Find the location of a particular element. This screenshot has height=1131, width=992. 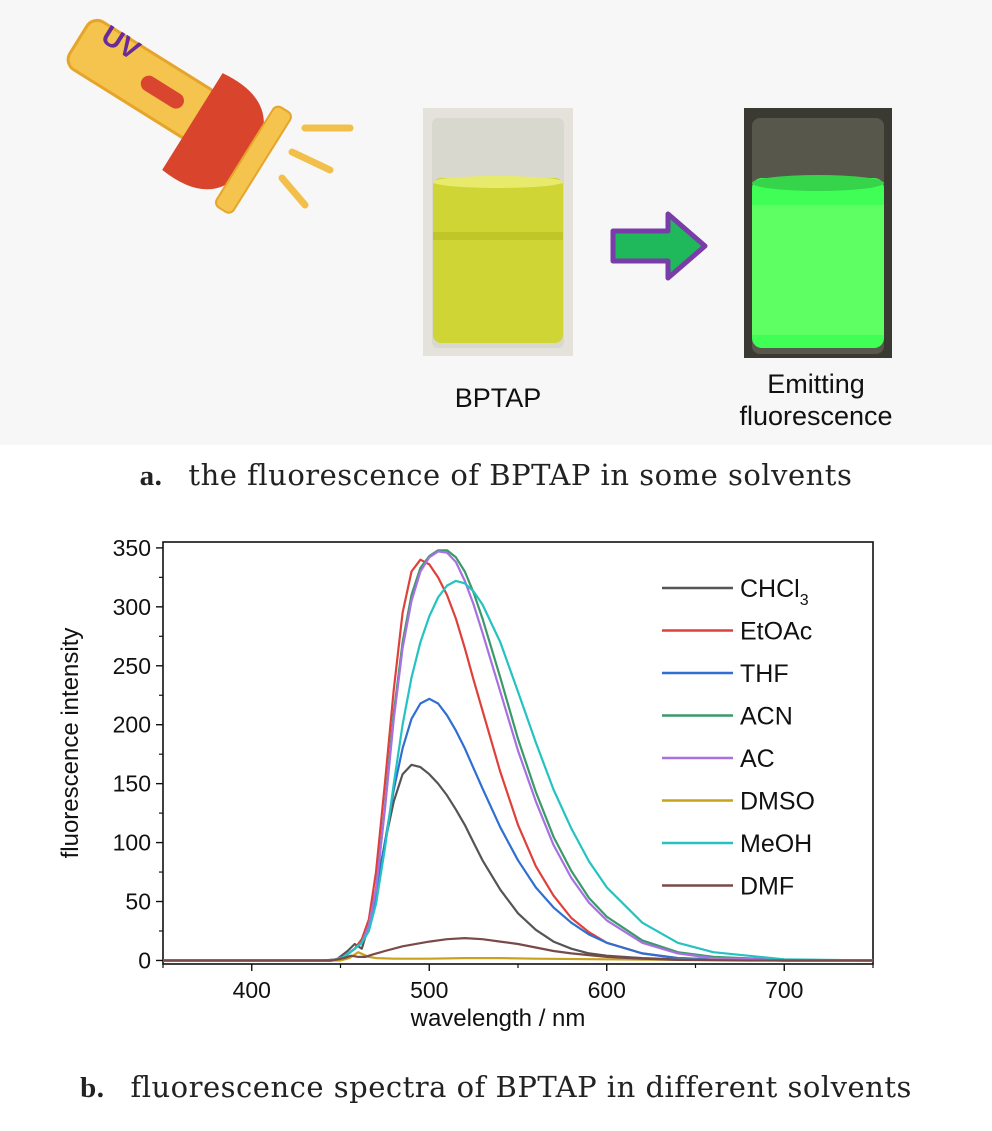

legend-label: DMSO is located at coordinates (777, 802).